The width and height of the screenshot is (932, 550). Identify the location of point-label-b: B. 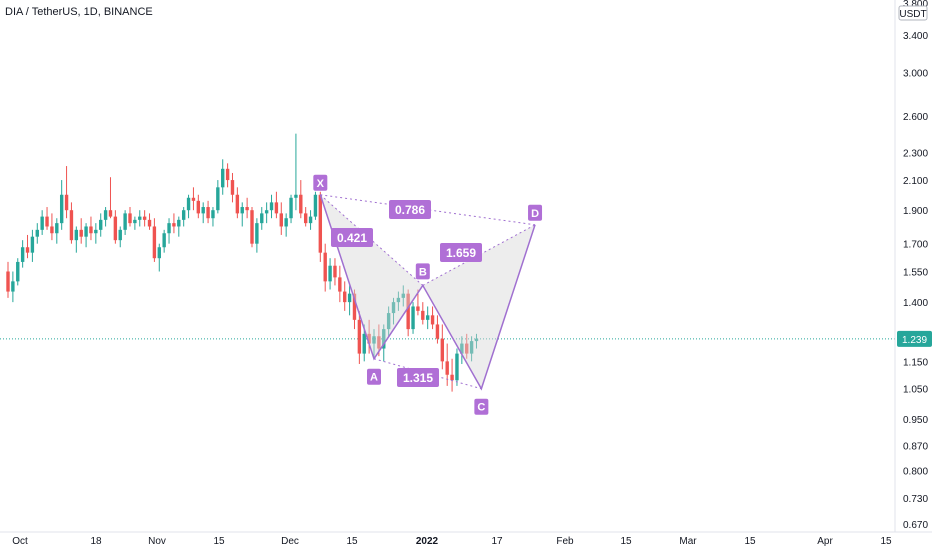
(423, 272).